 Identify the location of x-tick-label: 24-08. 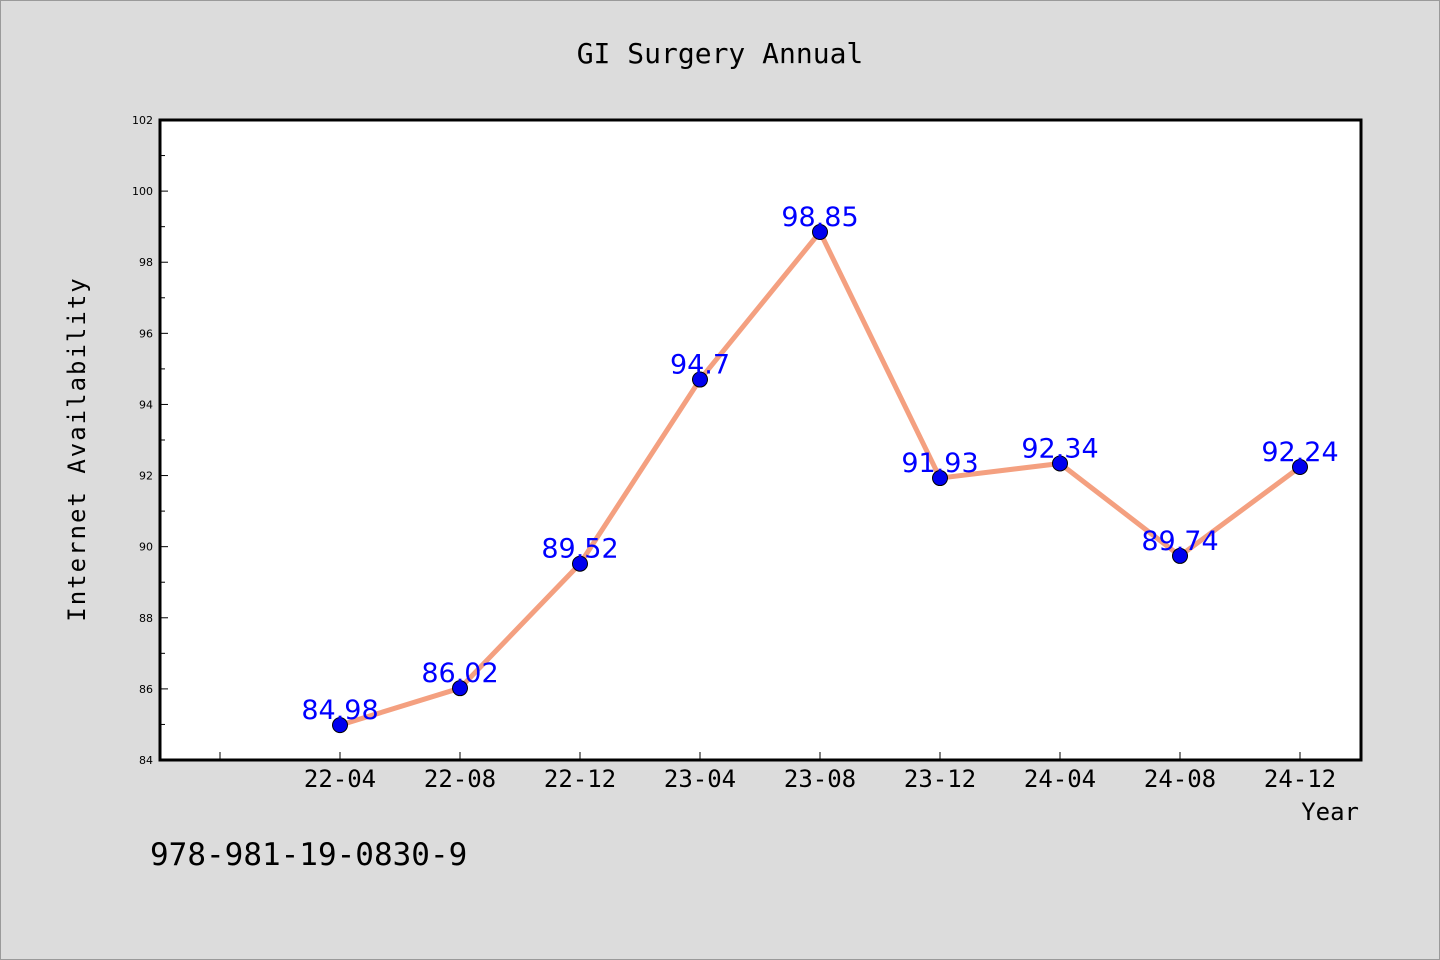
(1180, 779).